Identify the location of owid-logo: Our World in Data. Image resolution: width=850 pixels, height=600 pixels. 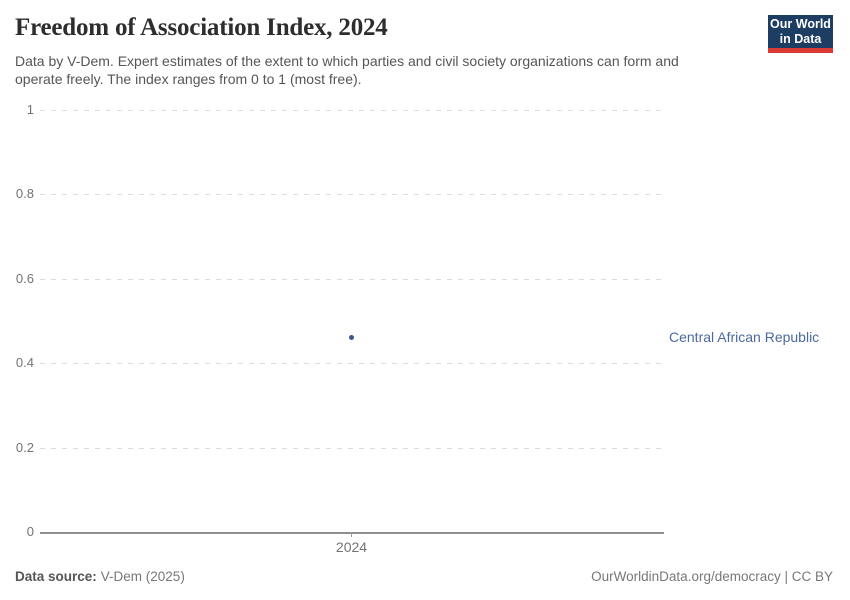
(800, 34).